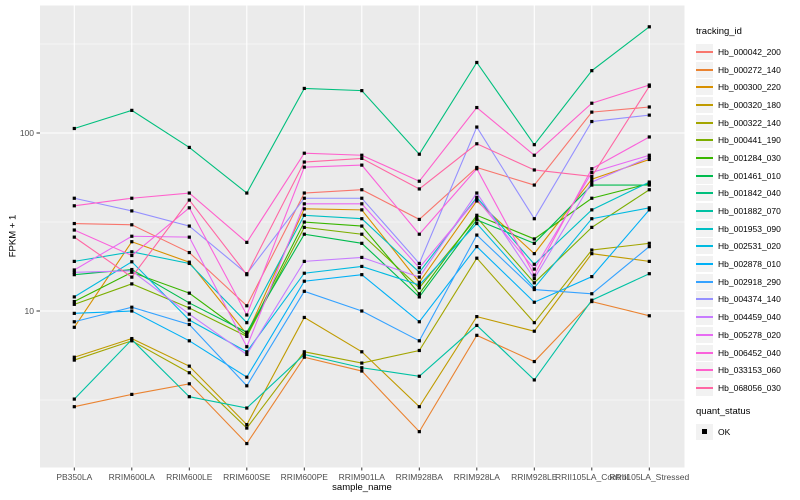 The image size is (800, 500). What do you see at coordinates (749, 228) in the screenshot?
I see `legend-label: Hb_001953_090` at bounding box center [749, 228].